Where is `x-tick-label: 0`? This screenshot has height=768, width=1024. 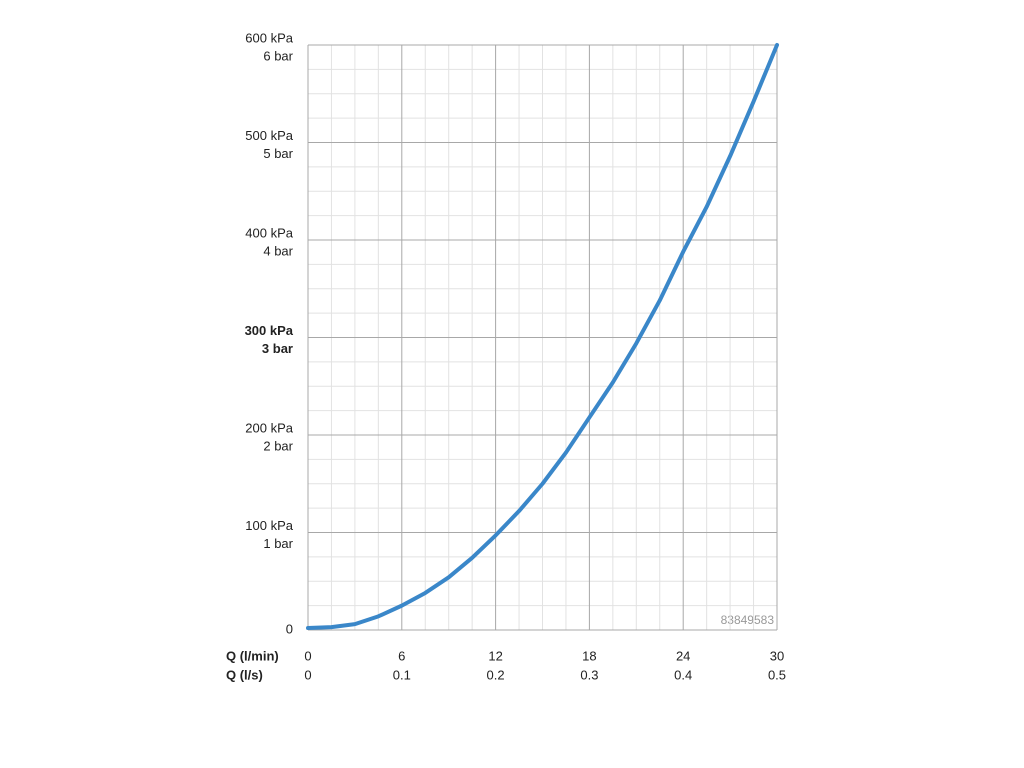
x-tick-label: 0 is located at coordinates (307, 655).